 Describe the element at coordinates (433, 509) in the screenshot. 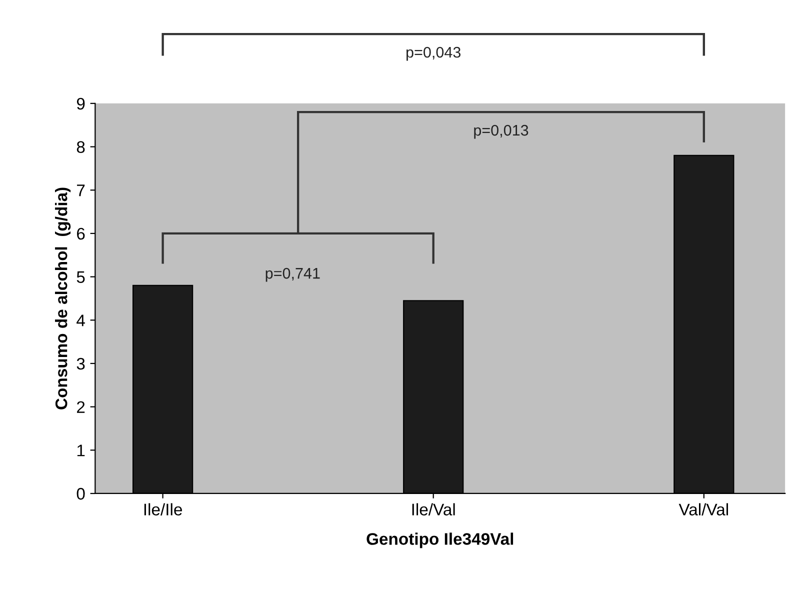

I see `x-tick-label: Ile/Val` at that location.